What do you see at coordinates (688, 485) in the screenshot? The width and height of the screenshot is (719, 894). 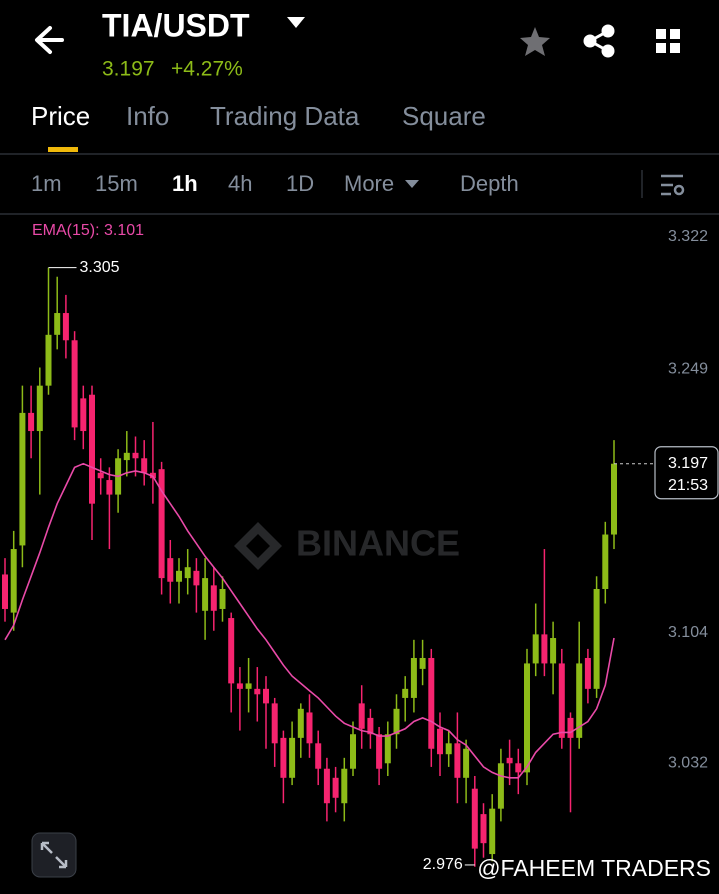 I see `countdown-label: 21:53` at bounding box center [688, 485].